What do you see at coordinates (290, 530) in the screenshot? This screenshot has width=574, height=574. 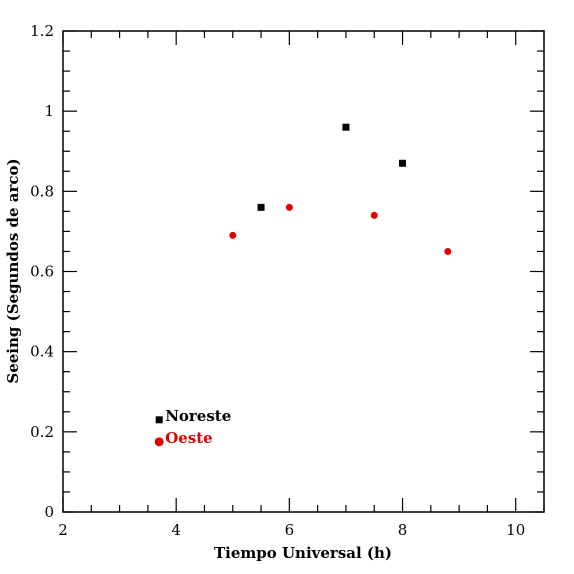 I see `x-tick-label: 6` at bounding box center [290, 530].